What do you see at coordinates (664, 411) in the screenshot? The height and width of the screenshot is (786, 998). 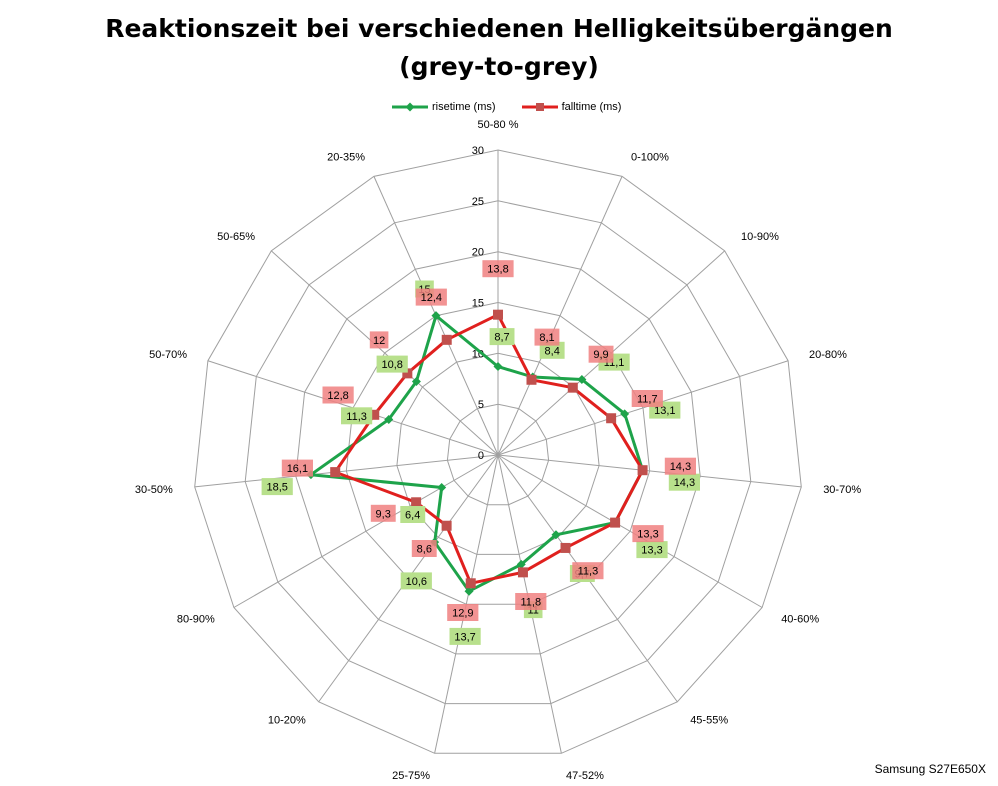 I see `risetime-data-label: 13,1` at bounding box center [664, 411].